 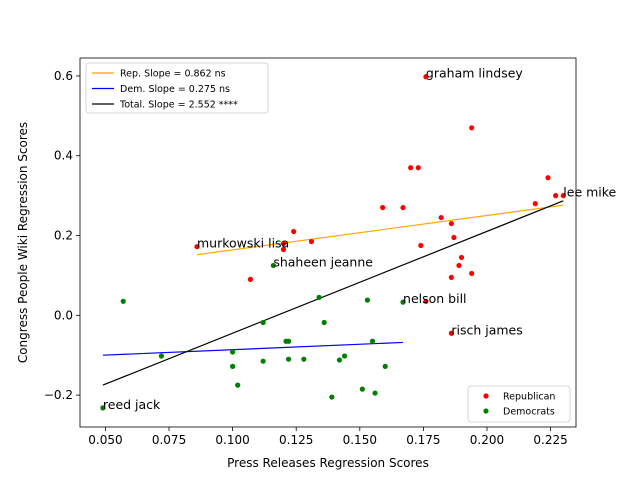 I want to click on x-tick-label: 0.225, so click(x=550, y=440).